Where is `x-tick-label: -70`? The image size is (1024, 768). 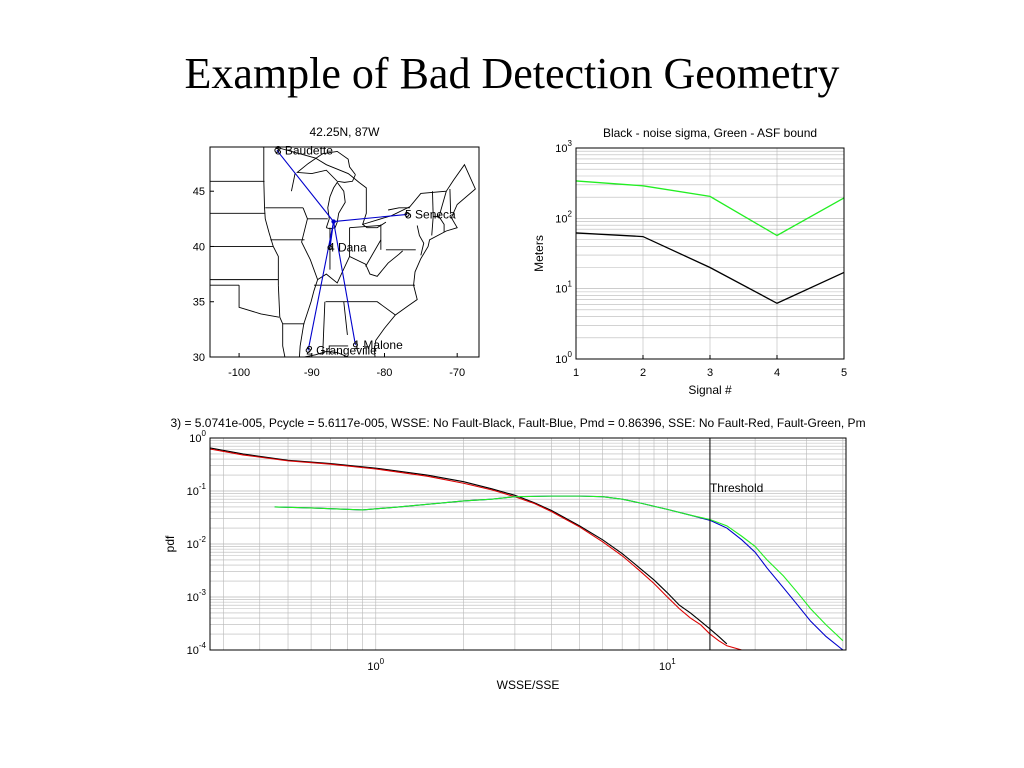 x-tick-label: -70 is located at coordinates (457, 373).